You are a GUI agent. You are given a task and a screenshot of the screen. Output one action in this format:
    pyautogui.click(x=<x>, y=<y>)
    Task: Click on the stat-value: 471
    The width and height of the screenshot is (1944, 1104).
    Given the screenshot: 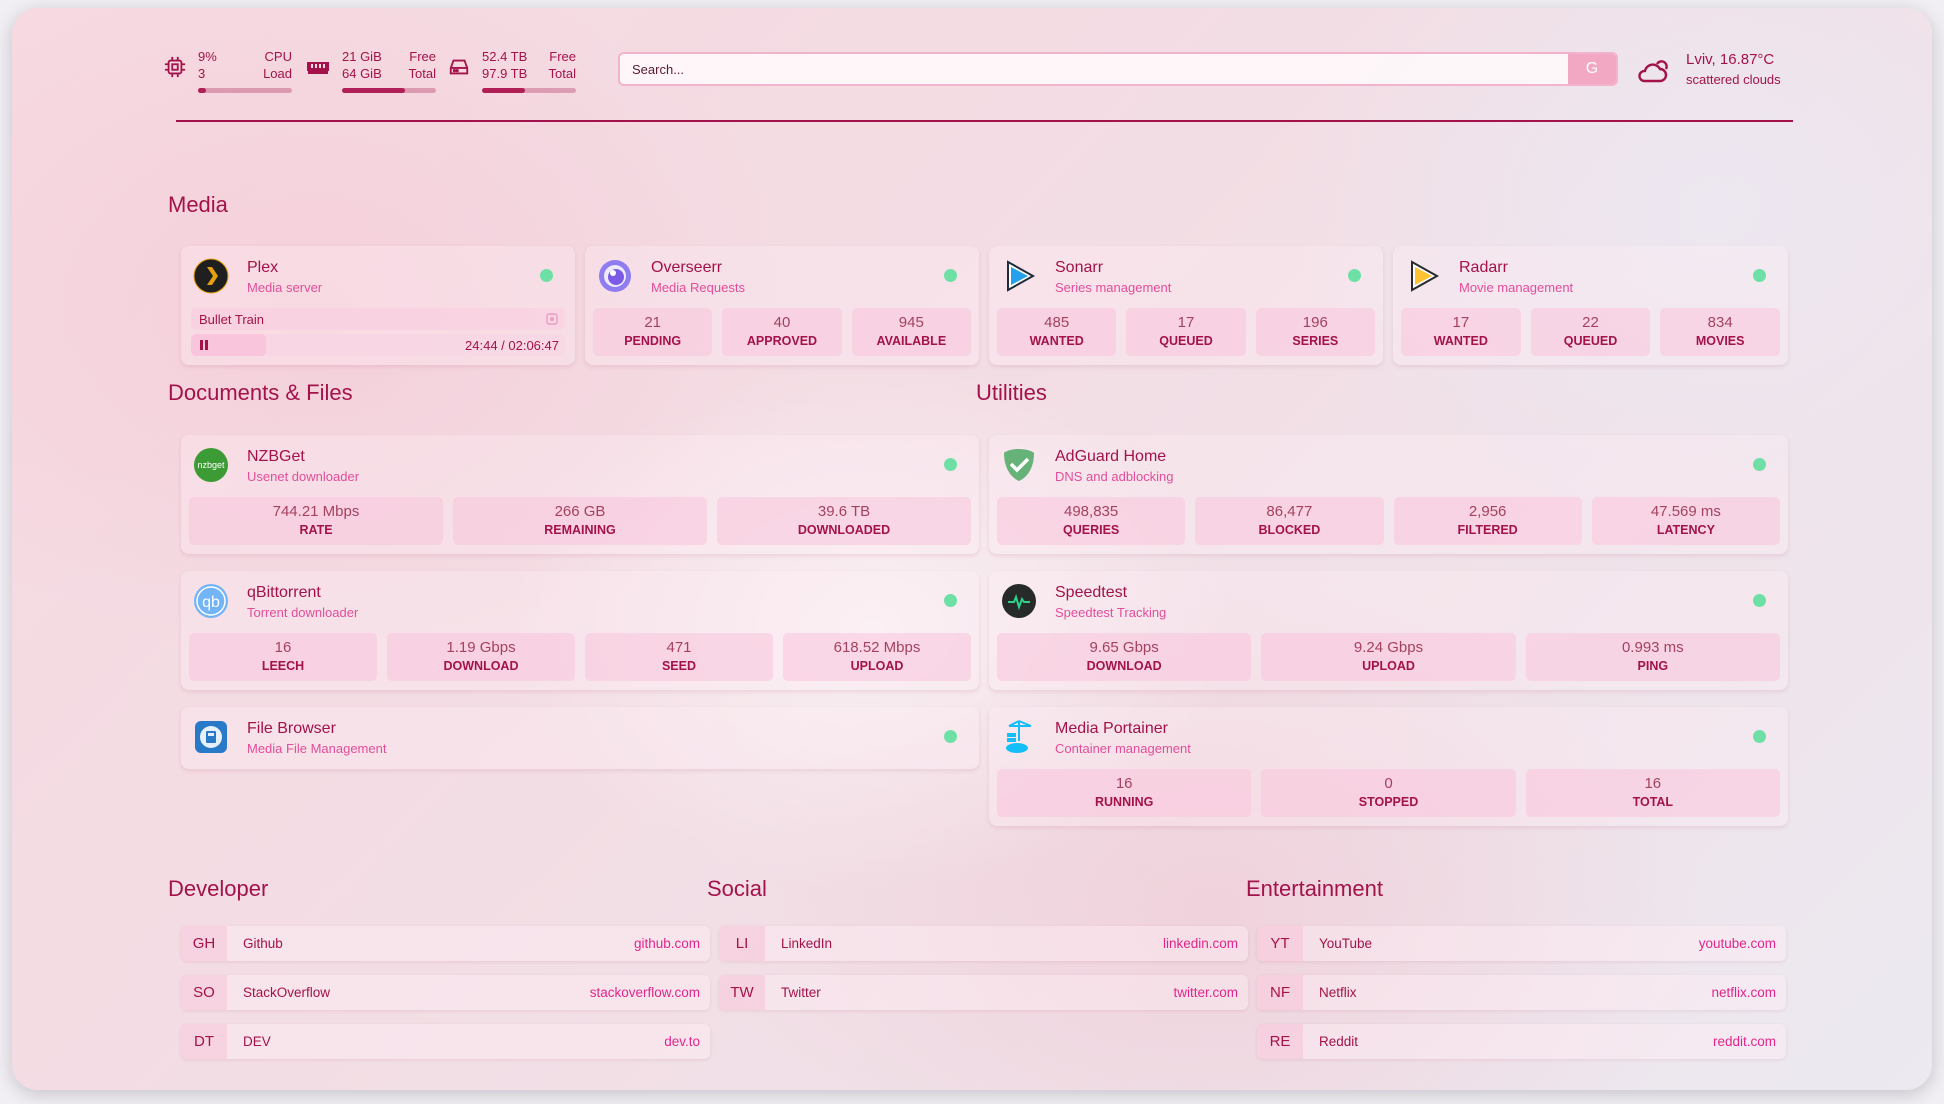 What is the action you would take?
    pyautogui.click(x=679, y=647)
    